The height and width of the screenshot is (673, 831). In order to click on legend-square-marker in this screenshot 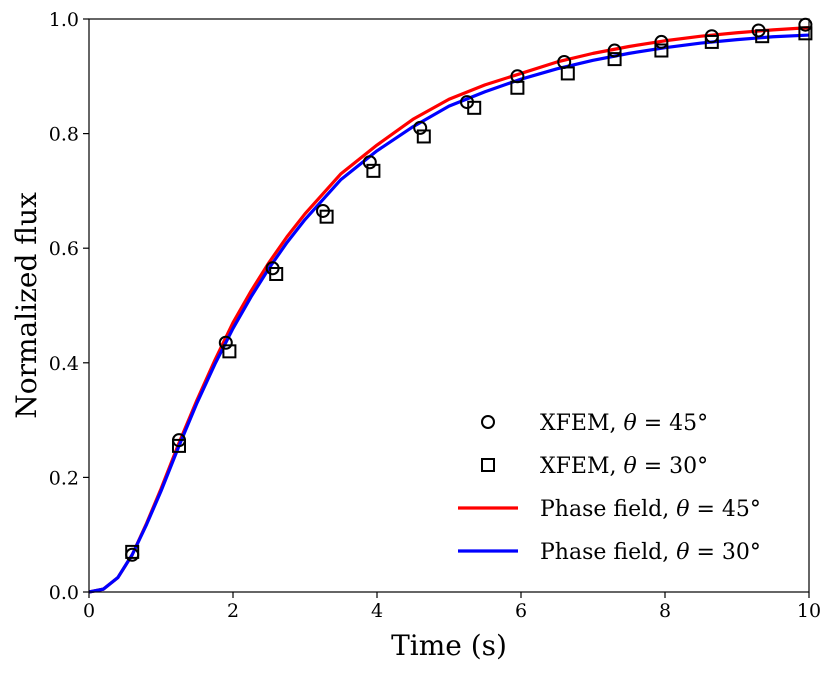, I will do `click(488, 465)`.